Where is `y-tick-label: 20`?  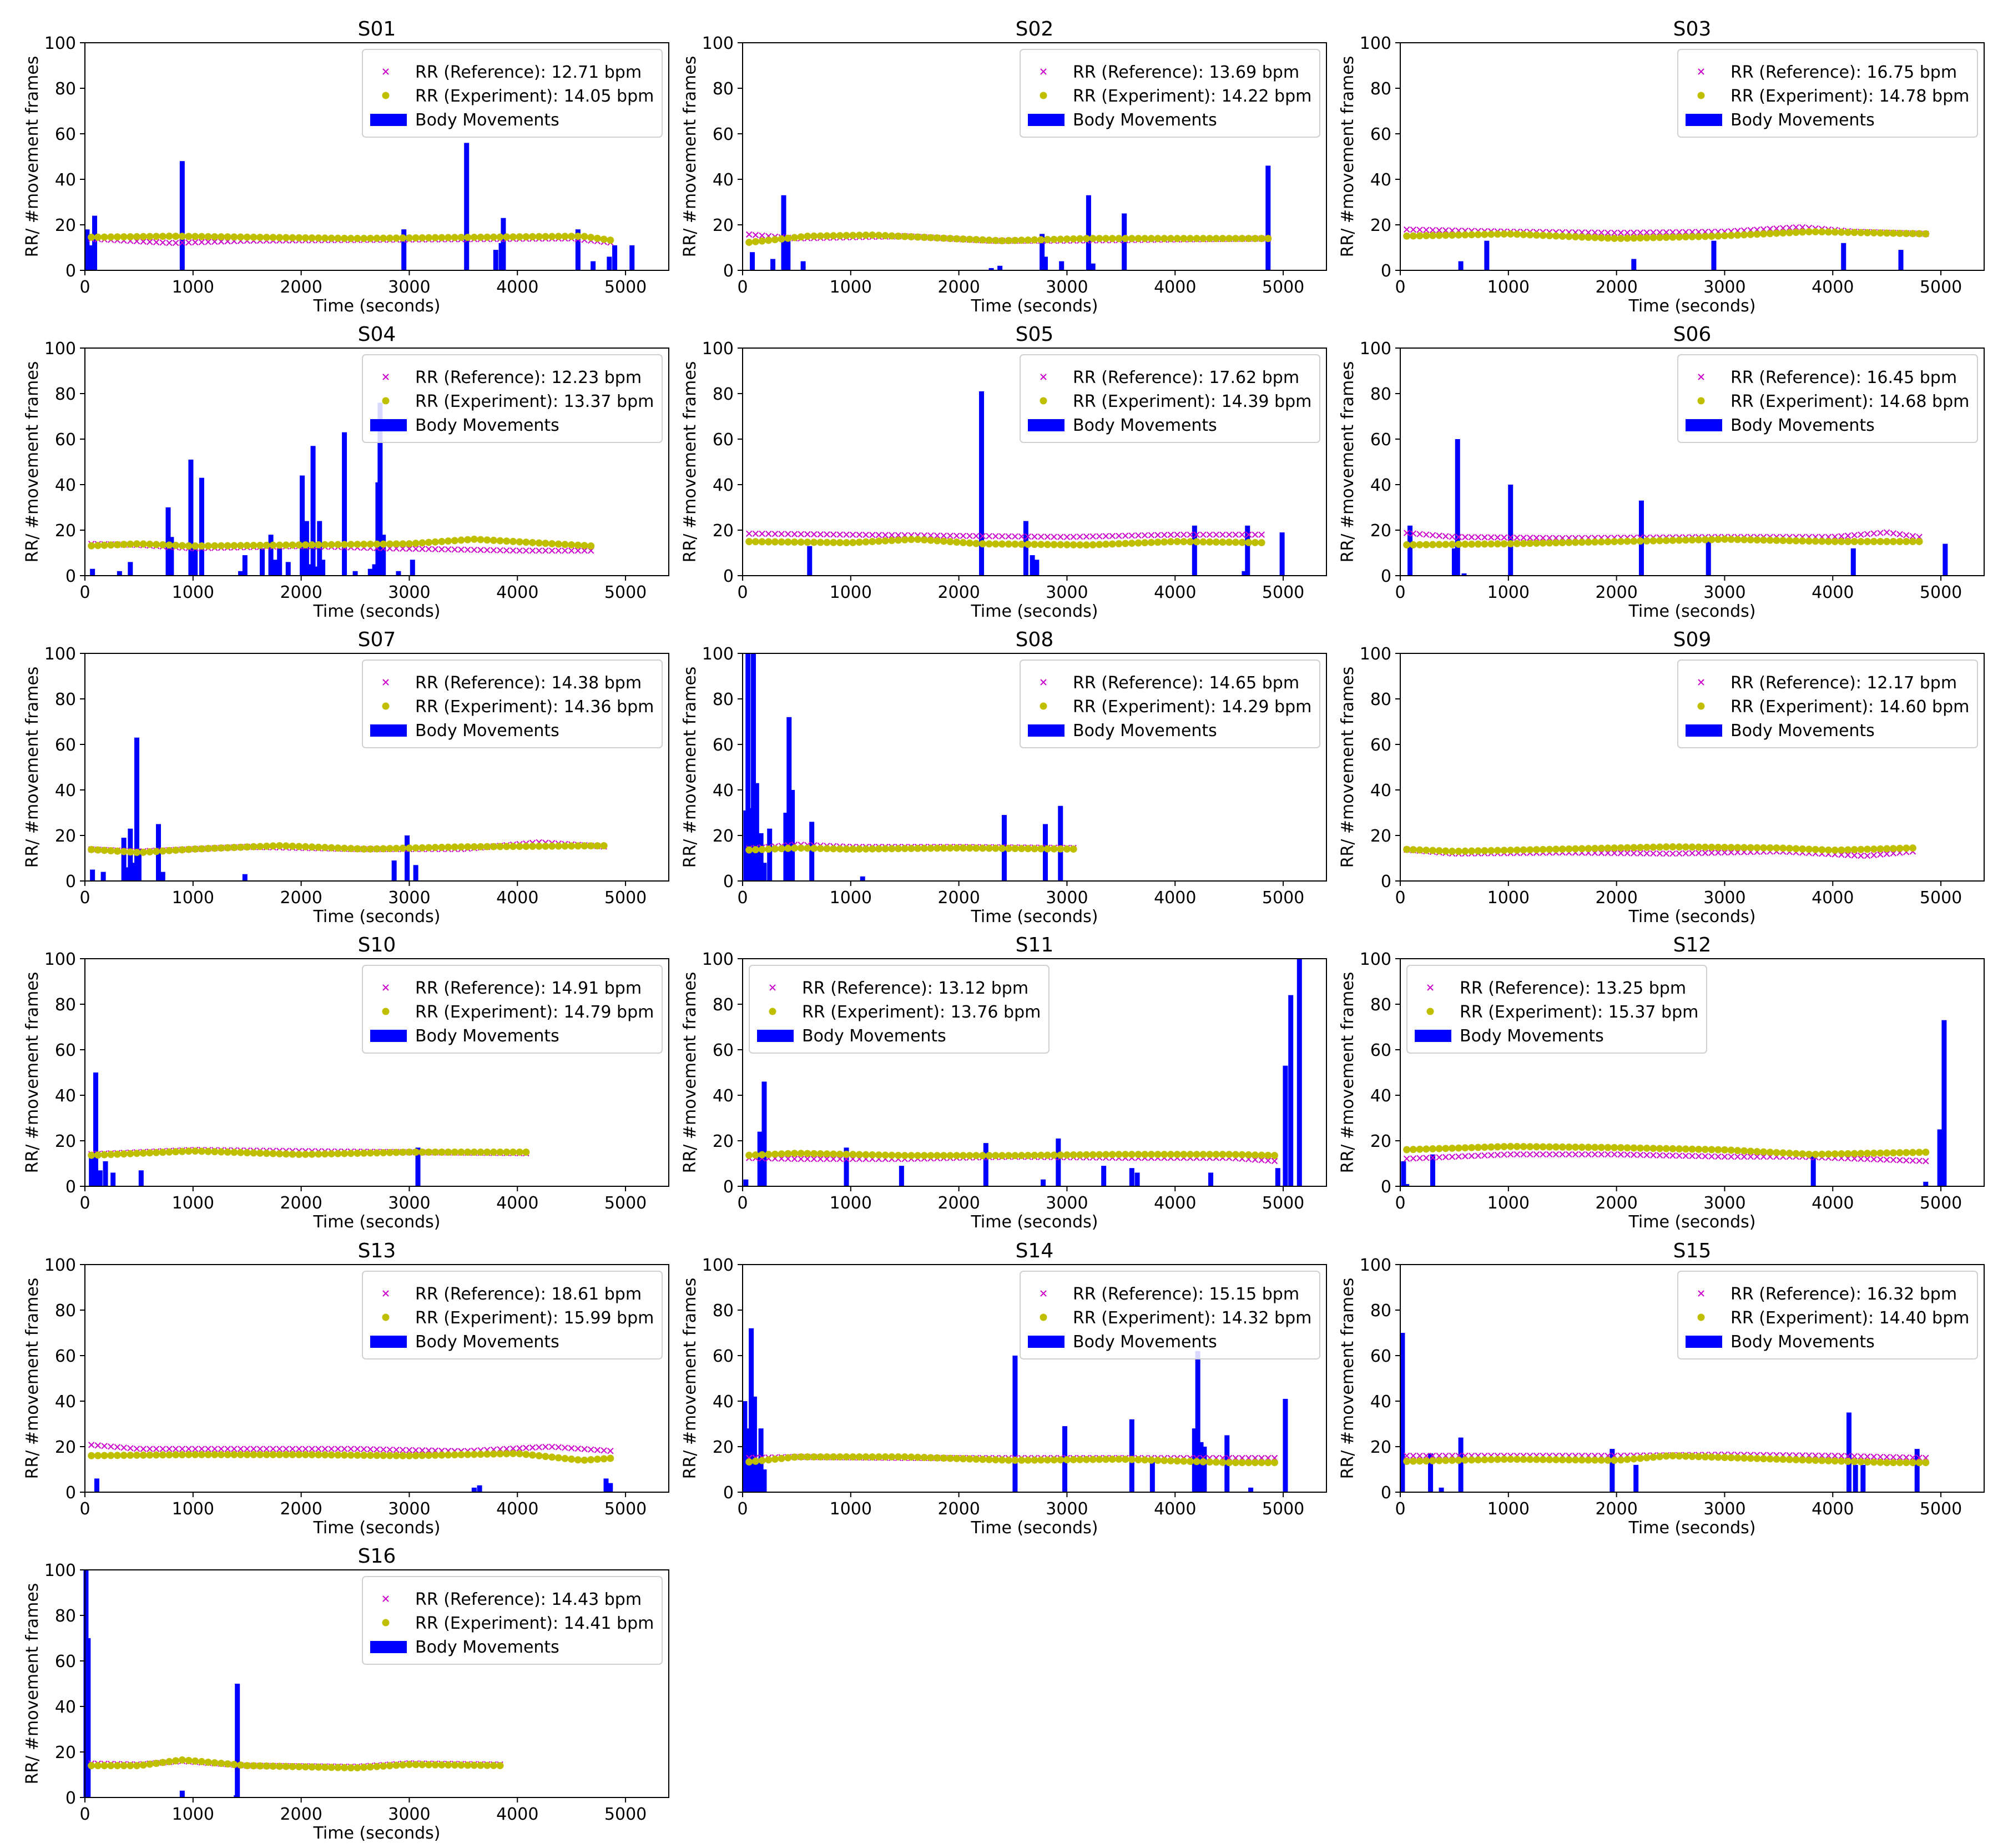 y-tick-label: 20 is located at coordinates (723, 225).